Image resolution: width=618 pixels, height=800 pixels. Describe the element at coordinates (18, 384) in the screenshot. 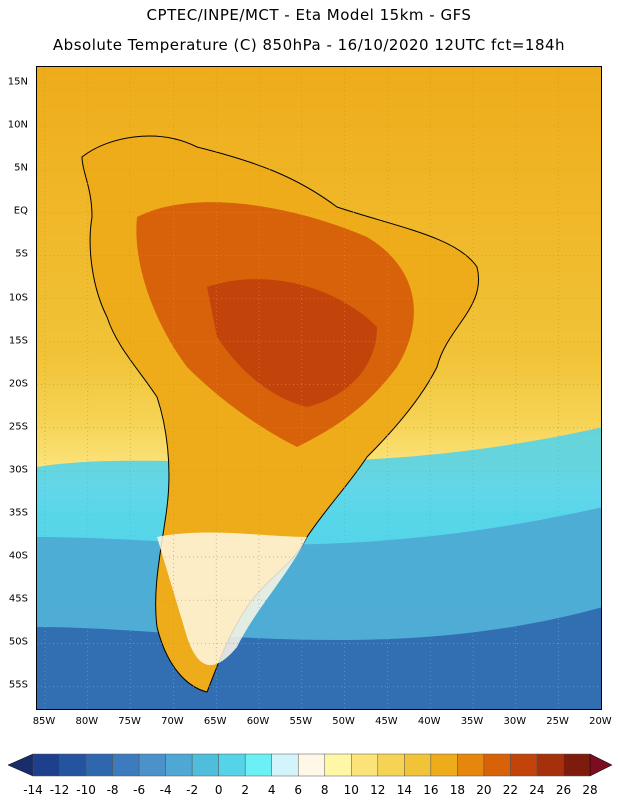

I see `lat-label: 20S` at that location.